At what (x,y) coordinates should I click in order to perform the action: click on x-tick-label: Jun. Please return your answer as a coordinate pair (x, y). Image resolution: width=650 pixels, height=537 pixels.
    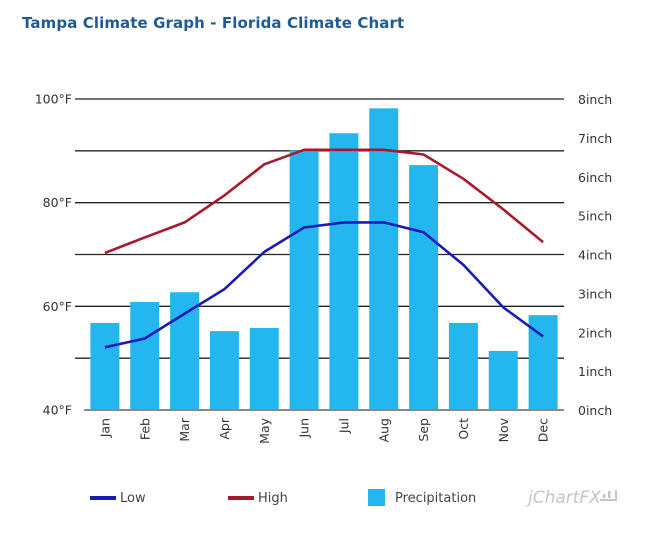
    Looking at the image, I should click on (304, 428).